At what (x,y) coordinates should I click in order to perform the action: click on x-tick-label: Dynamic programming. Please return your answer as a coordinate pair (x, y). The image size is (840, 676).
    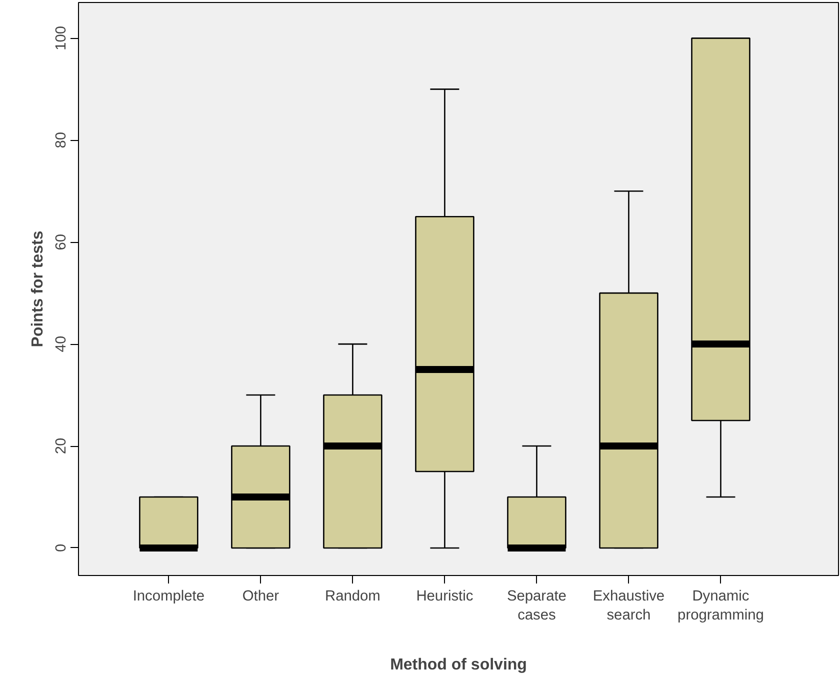
    Looking at the image, I should click on (721, 606).